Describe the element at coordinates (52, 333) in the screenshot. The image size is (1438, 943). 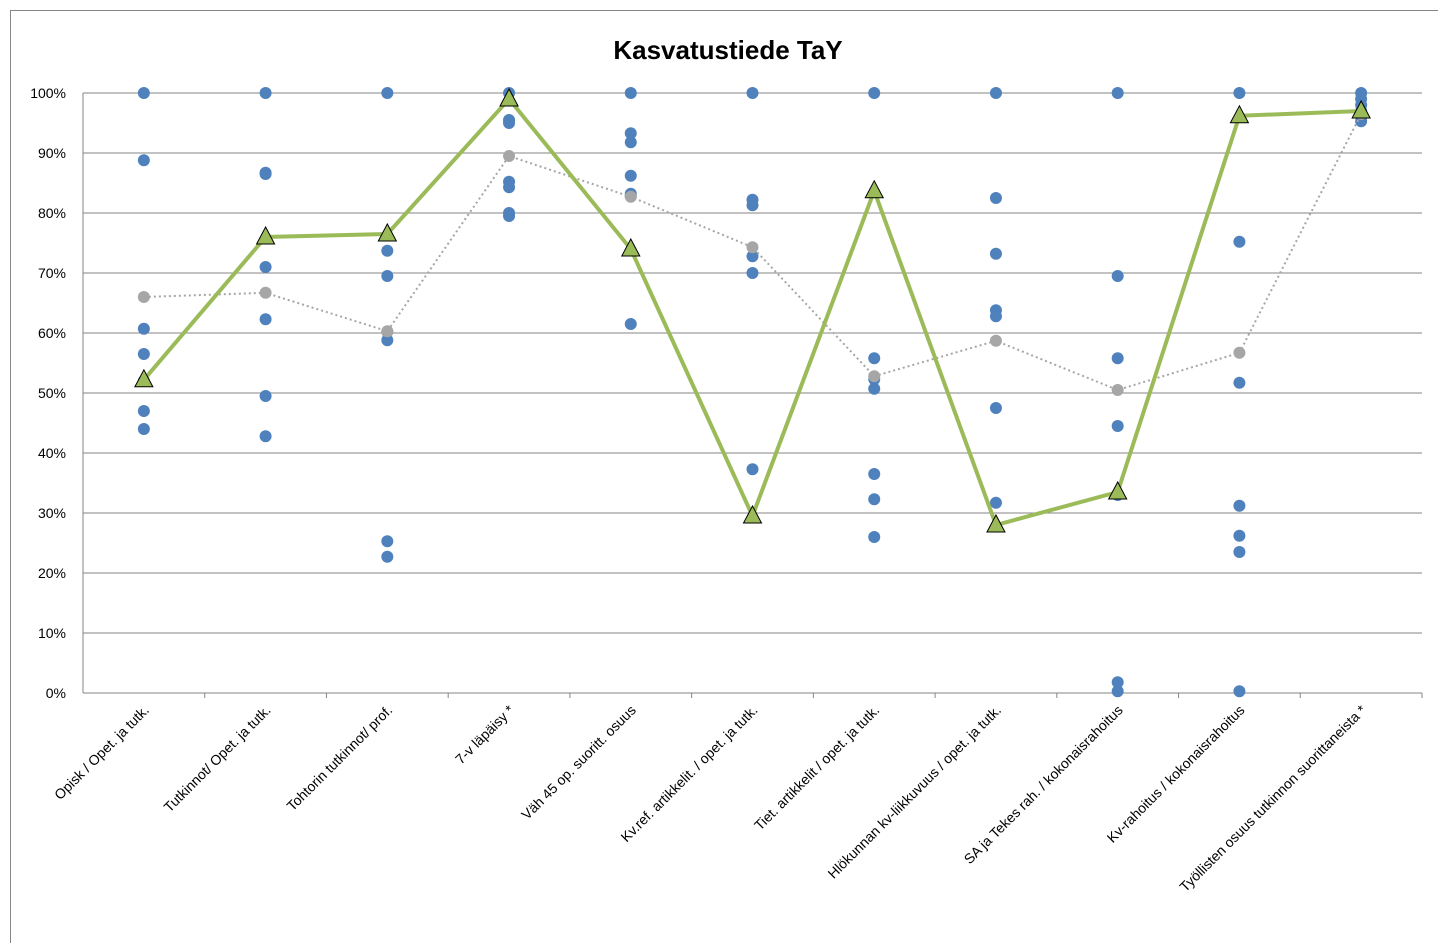
I see `y-tick-label: 60%` at that location.